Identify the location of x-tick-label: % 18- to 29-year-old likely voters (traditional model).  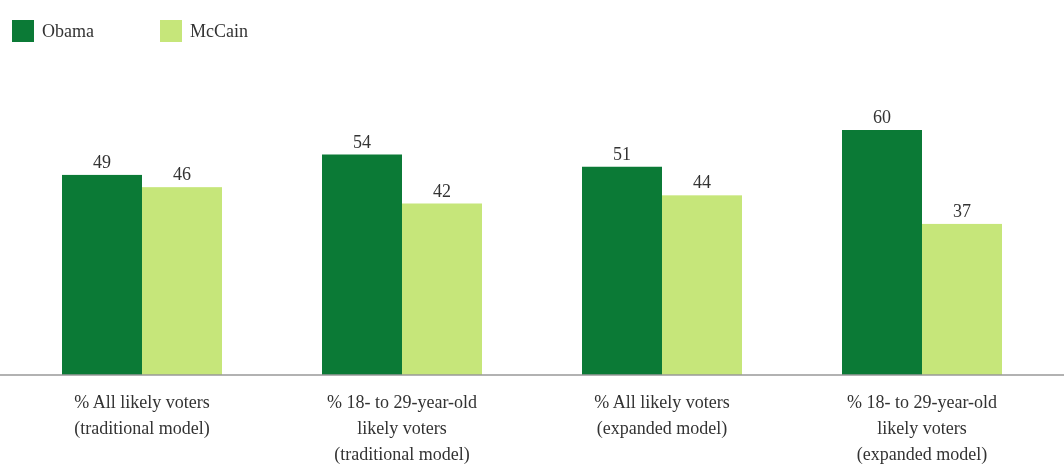
(402, 428).